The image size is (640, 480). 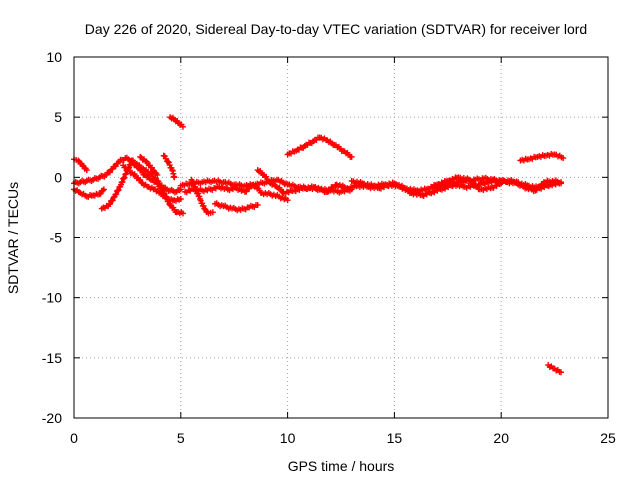 I want to click on y-tick-label: 10, so click(x=54, y=57).